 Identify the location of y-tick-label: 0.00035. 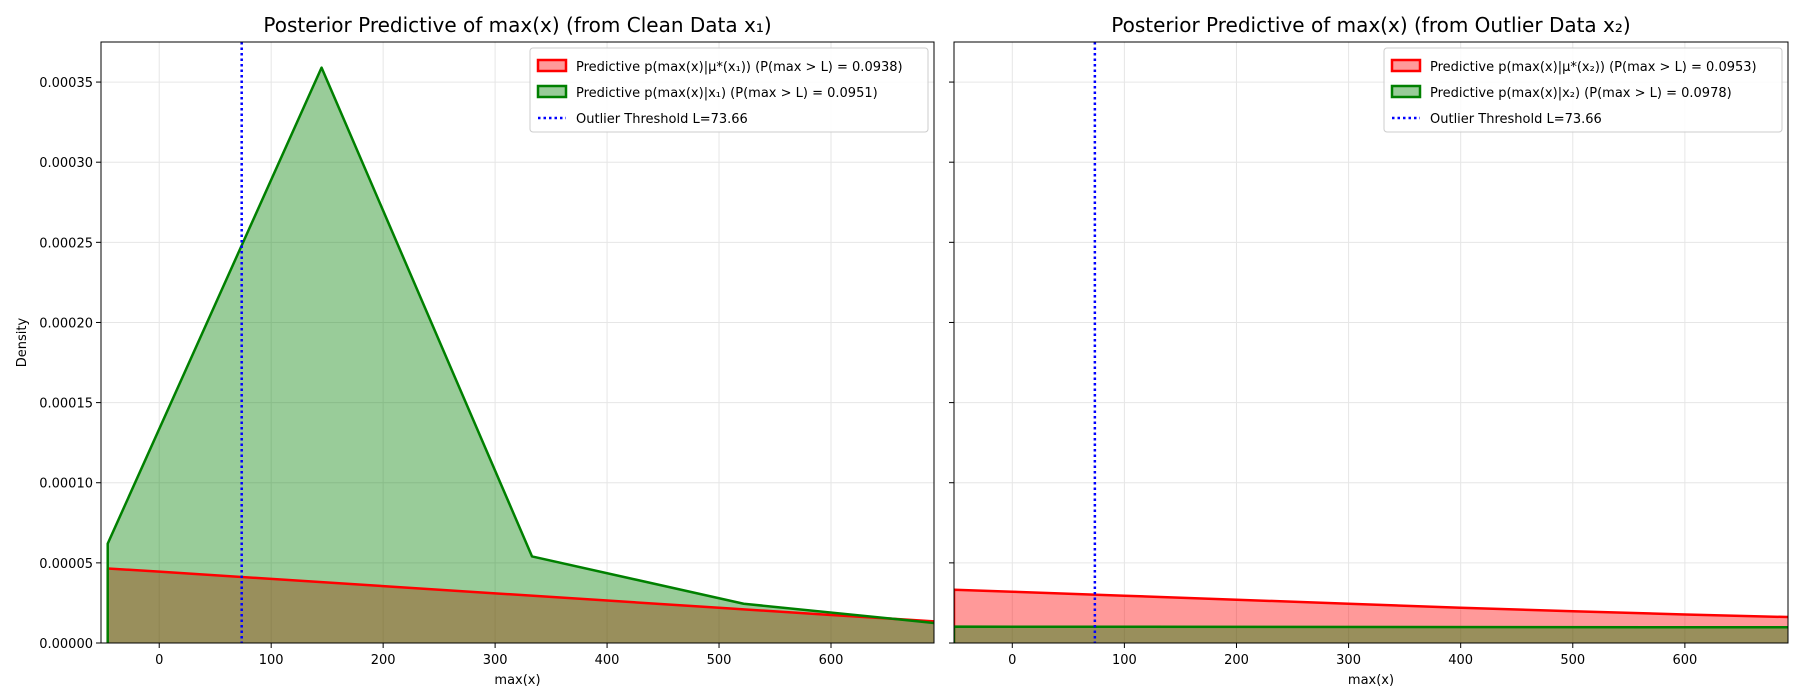
(66, 83).